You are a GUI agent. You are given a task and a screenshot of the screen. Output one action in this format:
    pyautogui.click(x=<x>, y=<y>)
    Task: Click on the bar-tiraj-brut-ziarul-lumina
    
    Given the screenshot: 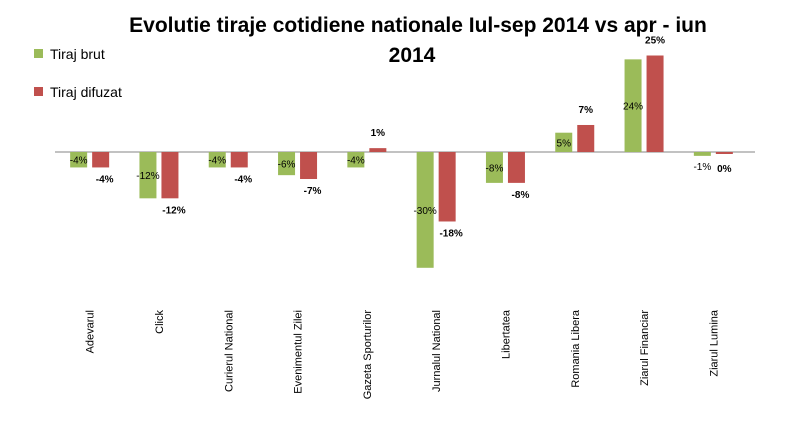 What is the action you would take?
    pyautogui.click(x=702, y=154)
    